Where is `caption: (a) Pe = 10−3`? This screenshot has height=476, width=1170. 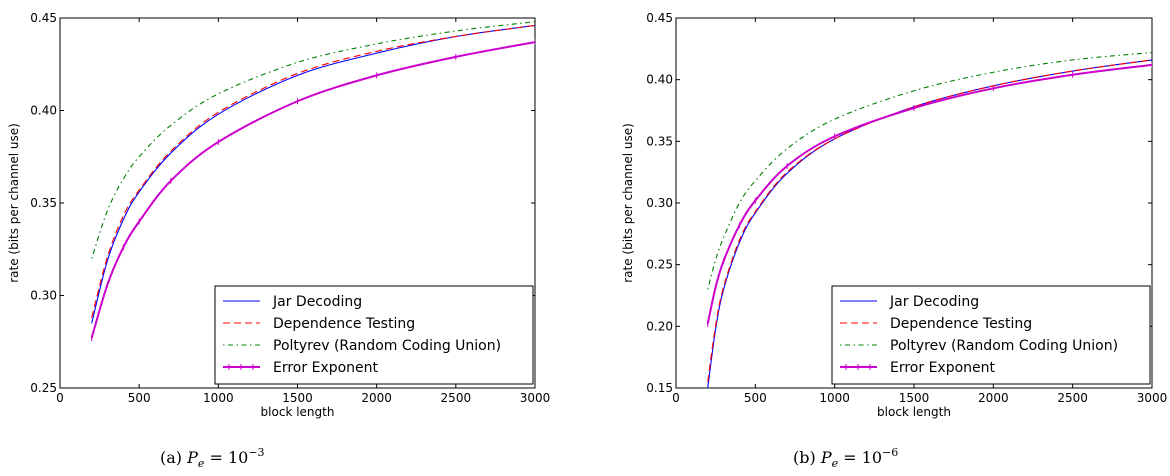 caption: (a) Pe = 10−3 is located at coordinates (212, 458).